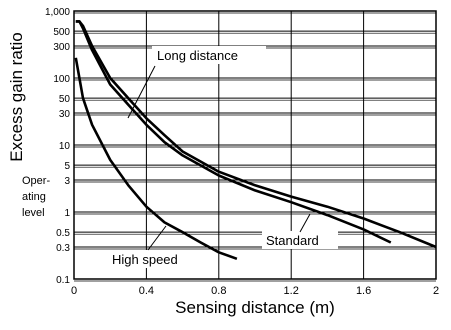  I want to click on series-label: Standard, so click(292, 240).